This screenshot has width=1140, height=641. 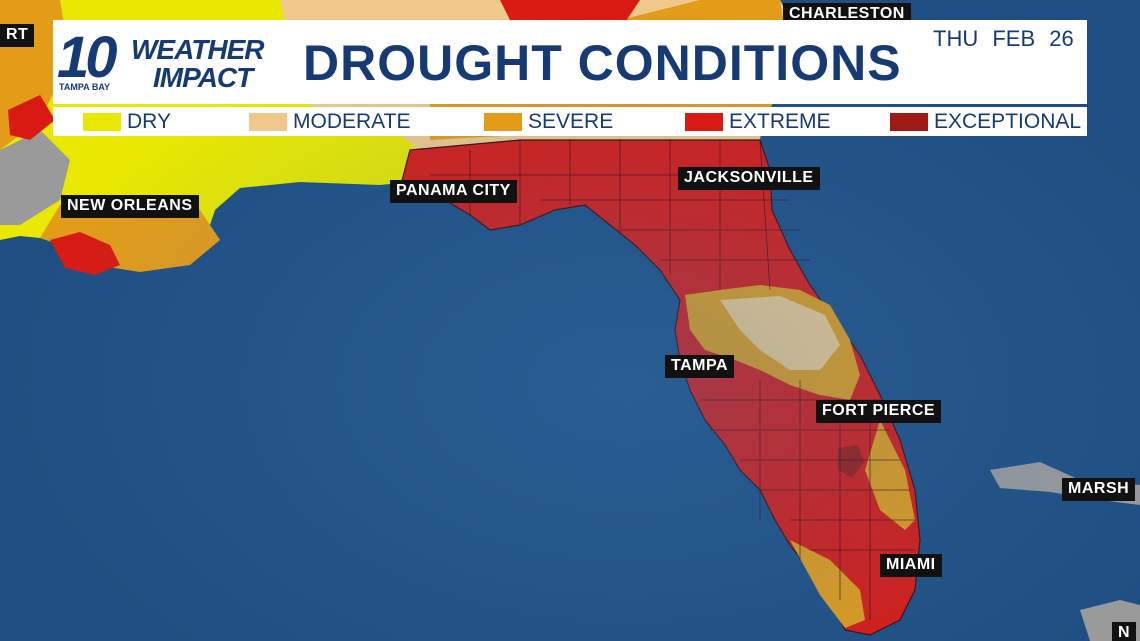 I want to click on legend-label: DRY, so click(x=149, y=121).